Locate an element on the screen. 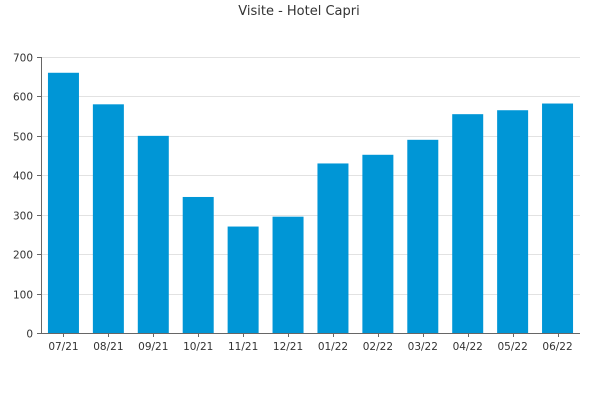  x-tick-label: 03/22 is located at coordinates (423, 347).